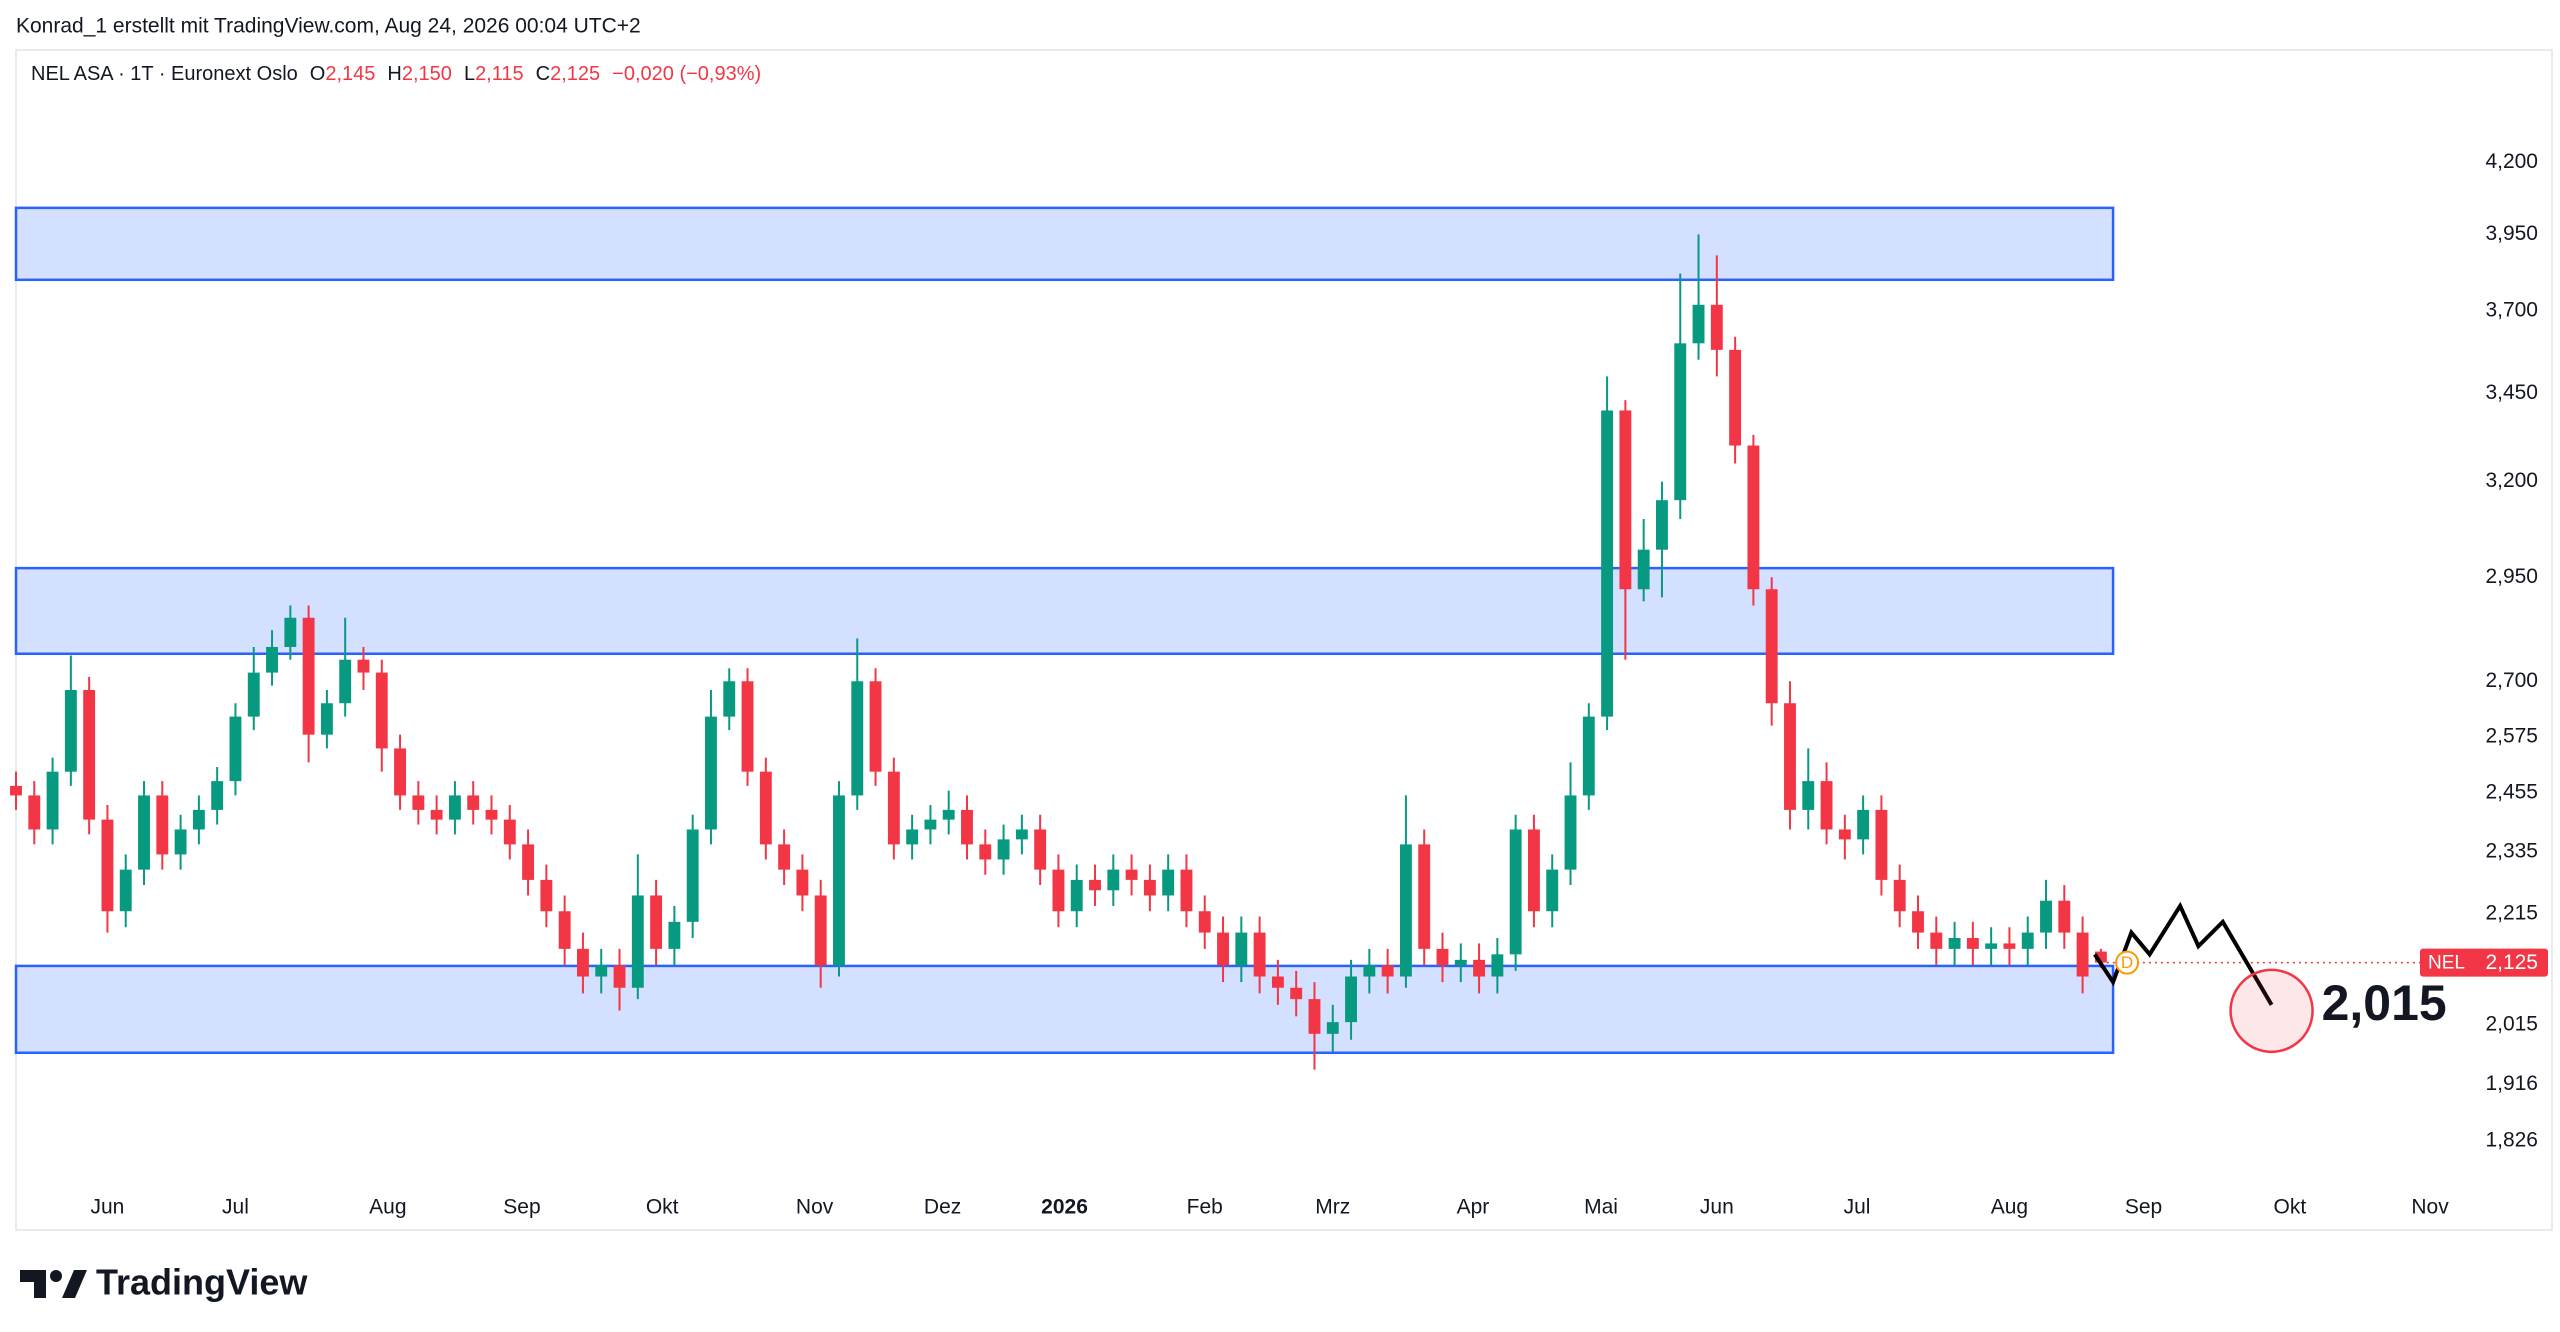 The image size is (2560, 1332). Describe the element at coordinates (469, 74) in the screenshot. I see `ohlc-key: L` at that location.